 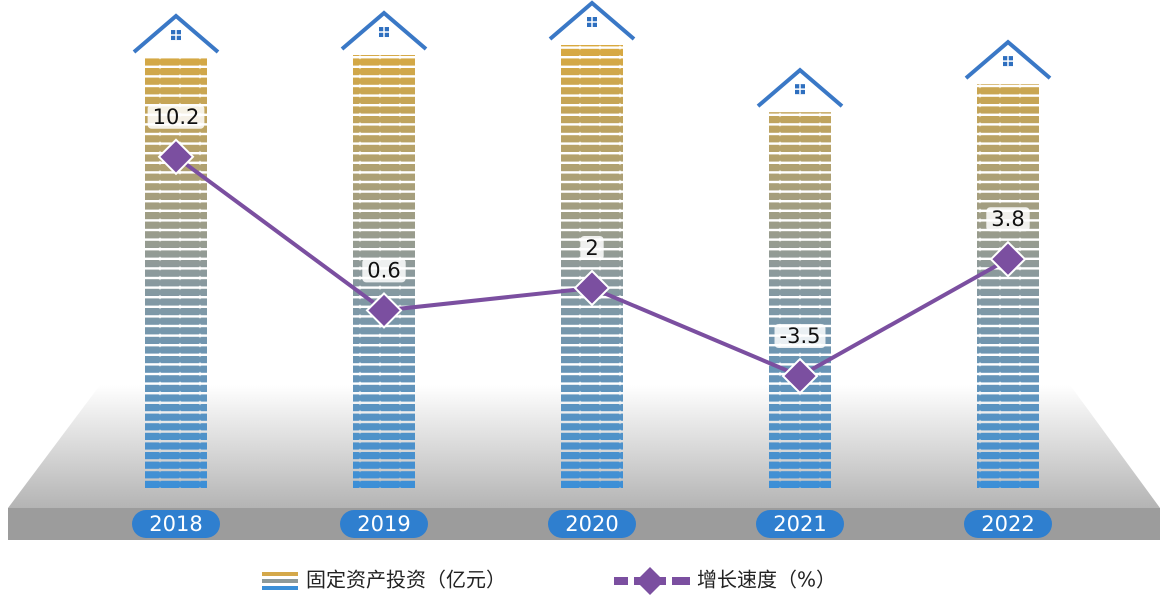 I want to click on legend: 固定资产投资（亿元） 增长速度（%）, so click(x=549, y=581).